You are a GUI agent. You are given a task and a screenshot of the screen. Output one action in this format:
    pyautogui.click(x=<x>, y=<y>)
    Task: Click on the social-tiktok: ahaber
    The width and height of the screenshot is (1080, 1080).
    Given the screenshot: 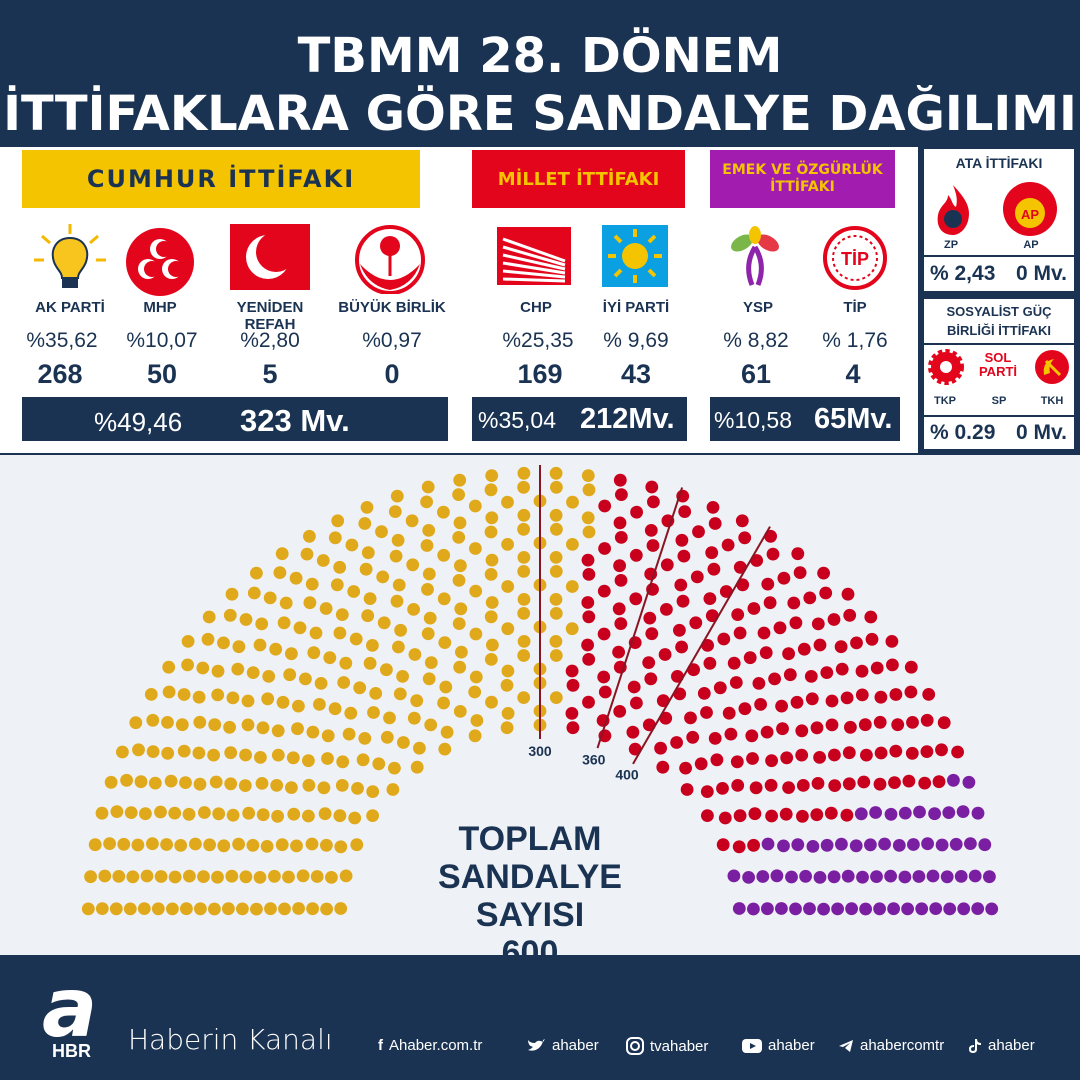 What is the action you would take?
    pyautogui.click(x=1001, y=1045)
    